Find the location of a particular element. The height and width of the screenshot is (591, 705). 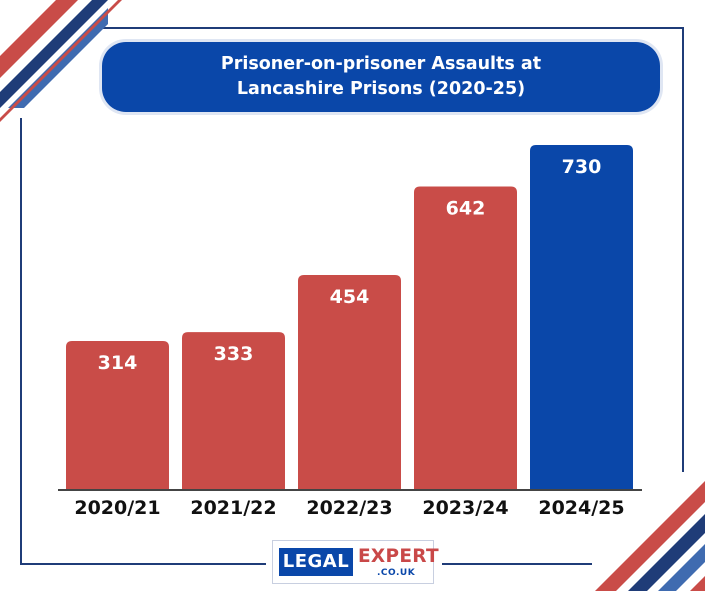

data-label-2022-23: 454 is located at coordinates (350, 297).